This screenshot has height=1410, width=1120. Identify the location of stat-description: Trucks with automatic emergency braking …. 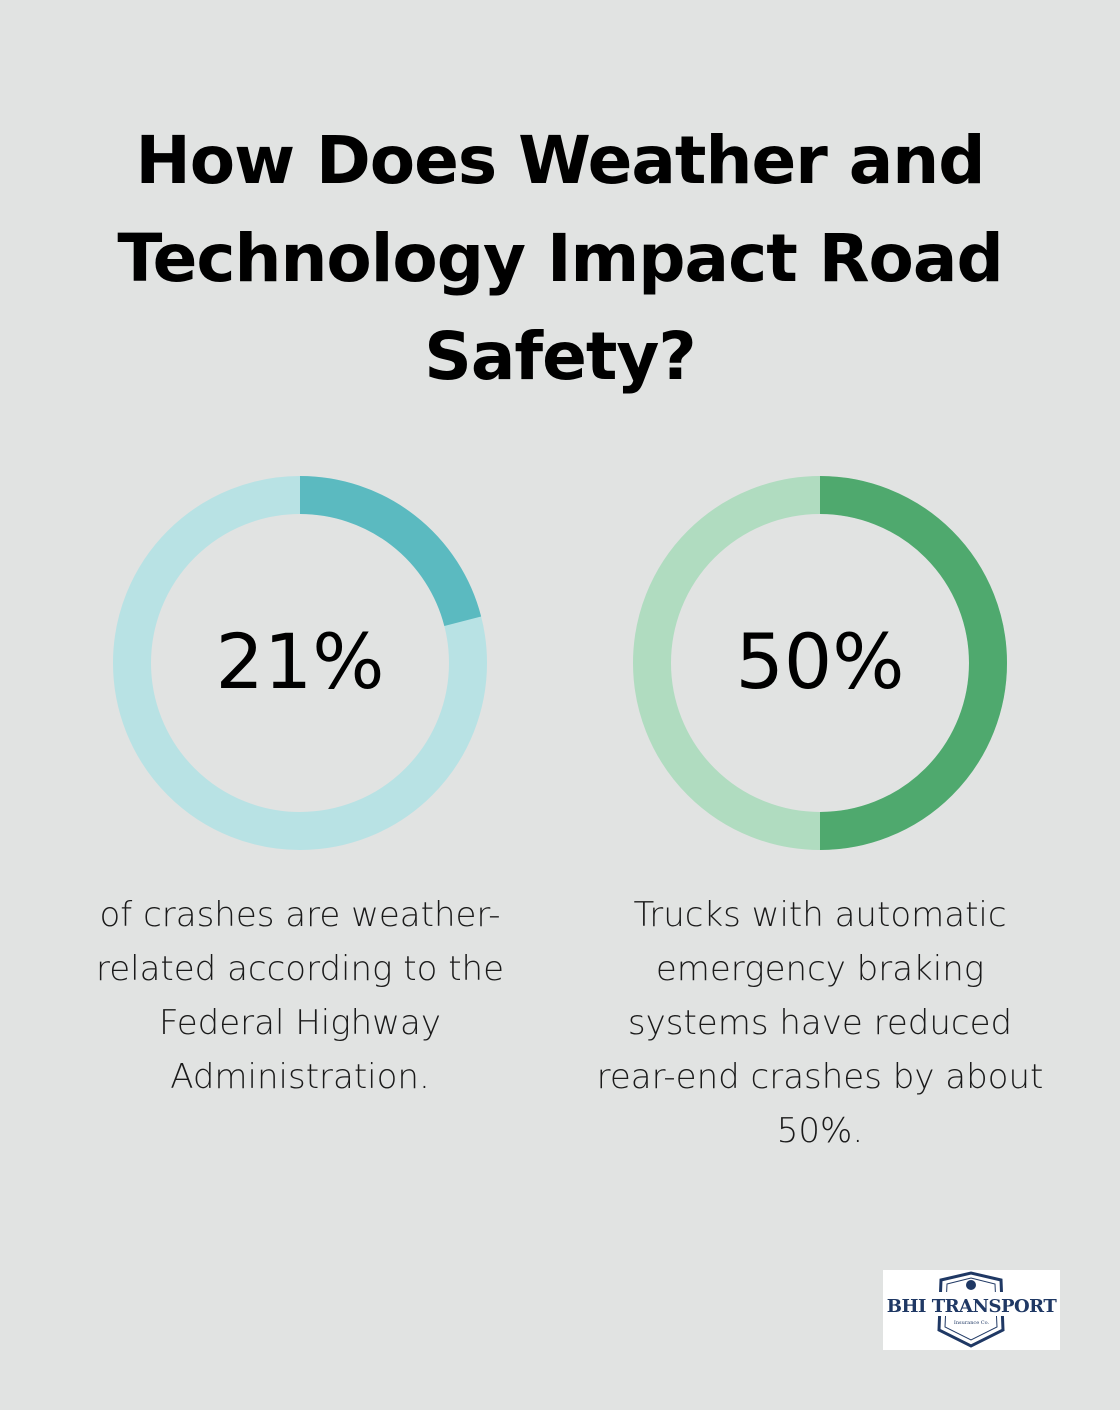
(820, 1023).